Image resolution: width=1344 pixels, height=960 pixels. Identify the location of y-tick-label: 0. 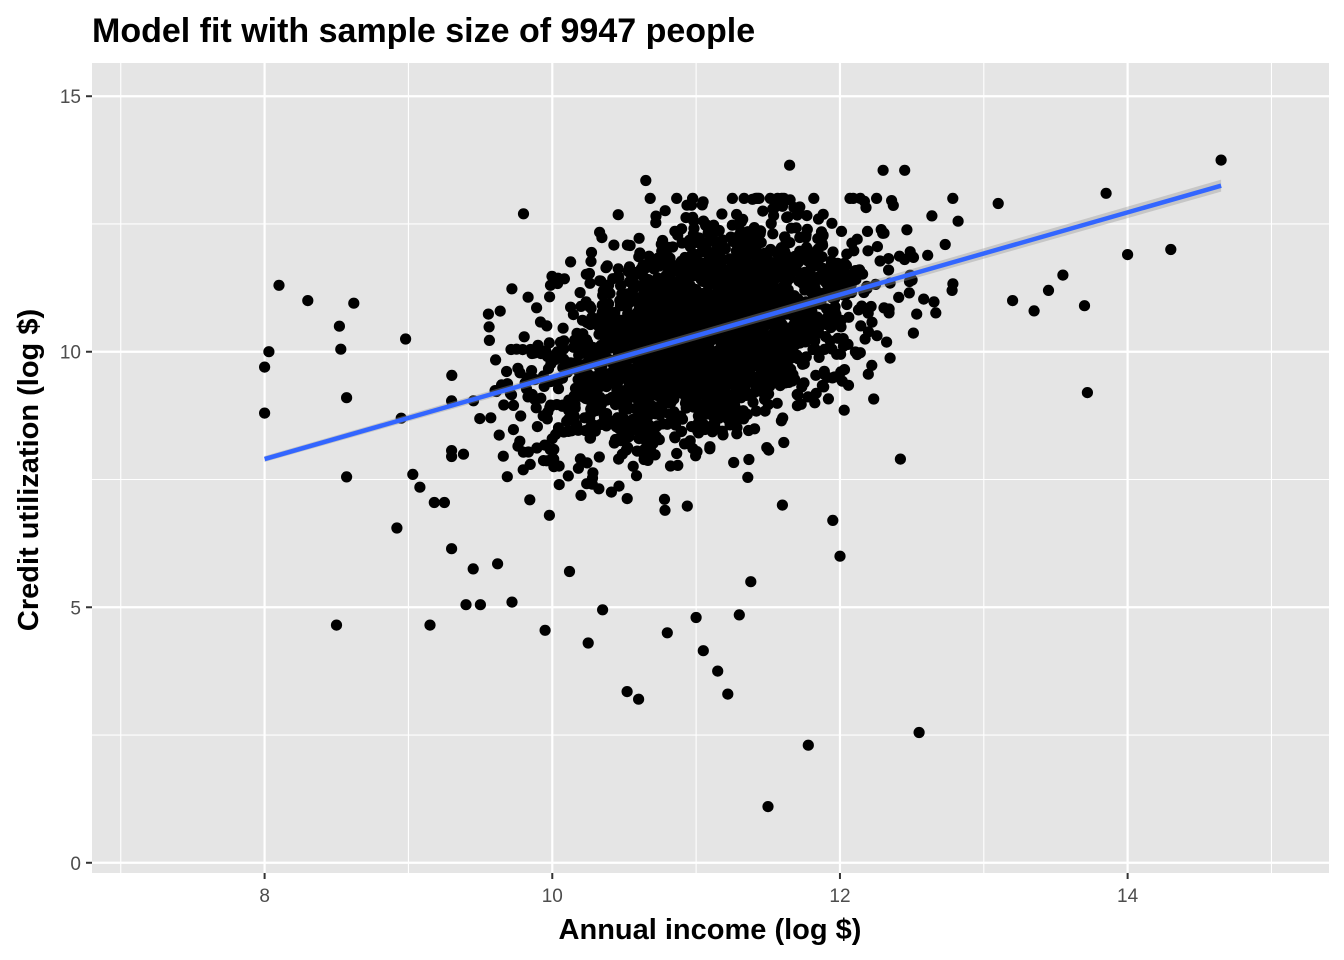
(75, 864).